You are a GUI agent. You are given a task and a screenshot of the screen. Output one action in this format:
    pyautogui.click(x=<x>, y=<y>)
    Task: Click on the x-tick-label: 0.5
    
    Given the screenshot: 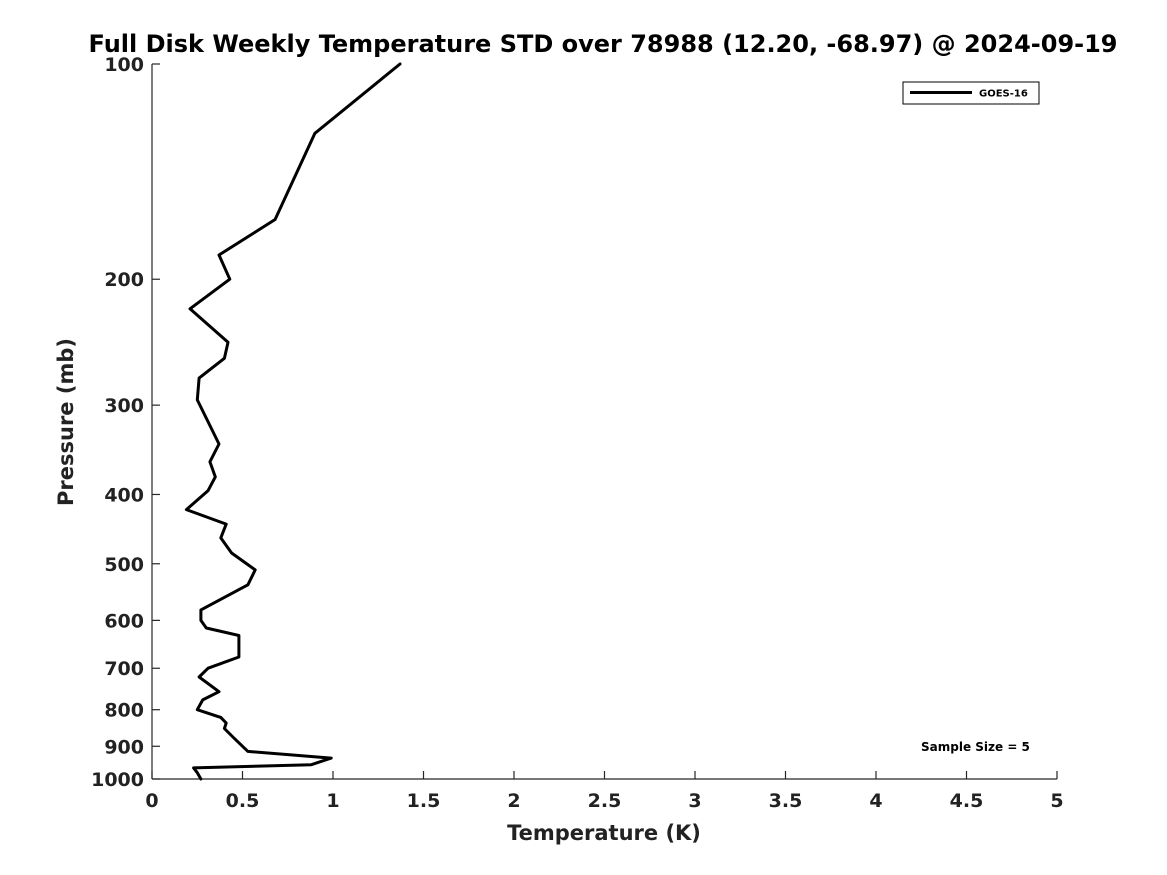 What is the action you would take?
    pyautogui.click(x=243, y=801)
    